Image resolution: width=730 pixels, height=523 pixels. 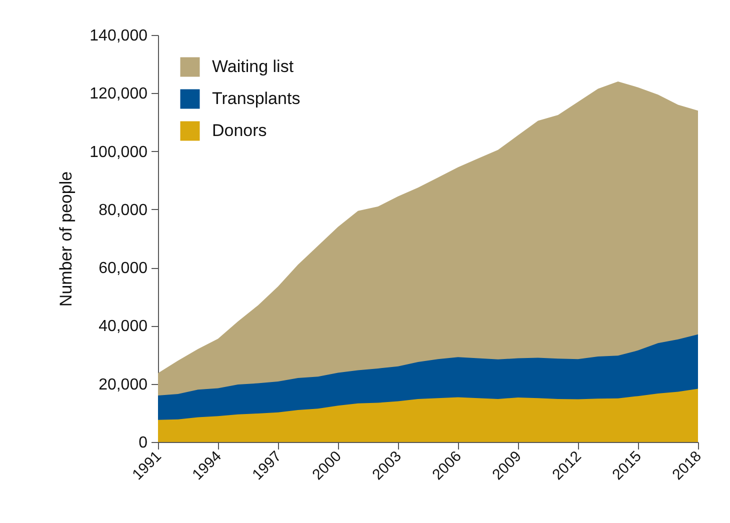 I want to click on y-tick-label: 0, so click(x=143, y=443).